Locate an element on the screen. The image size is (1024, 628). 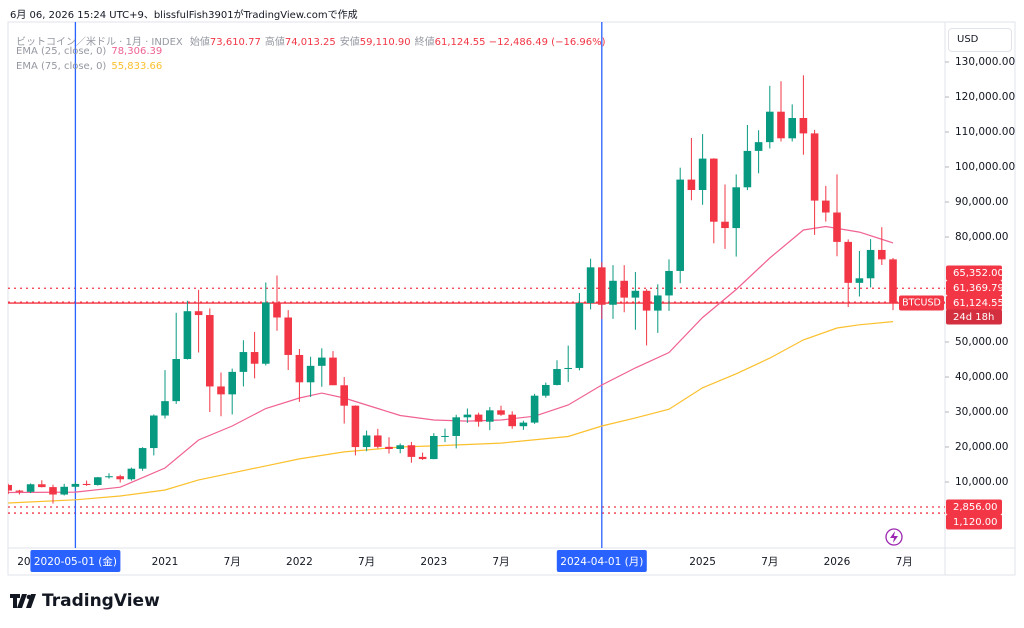
y-tick-label: 100,000.00 is located at coordinates (985, 167).